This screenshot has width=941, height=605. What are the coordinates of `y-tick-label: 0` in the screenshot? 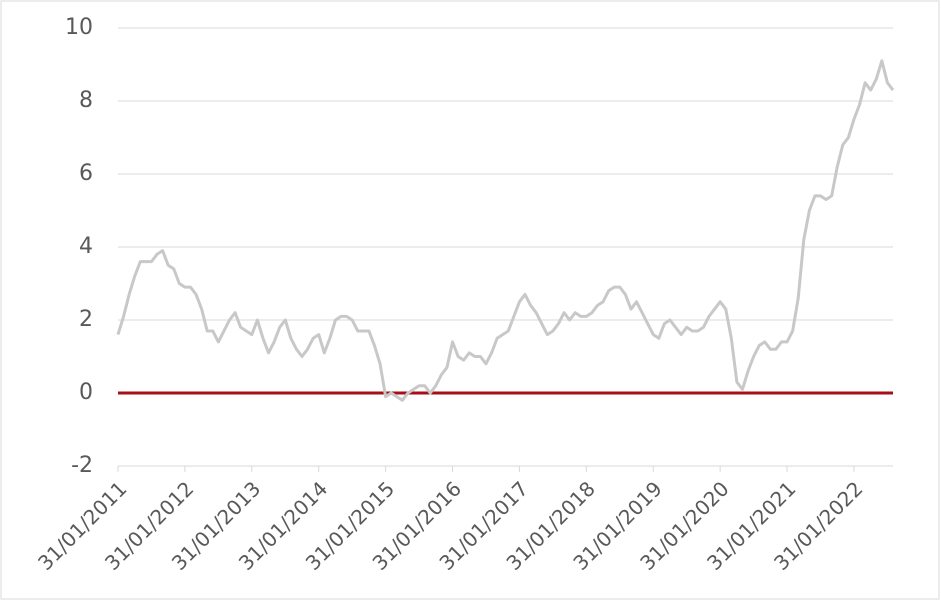 It's located at (86, 392).